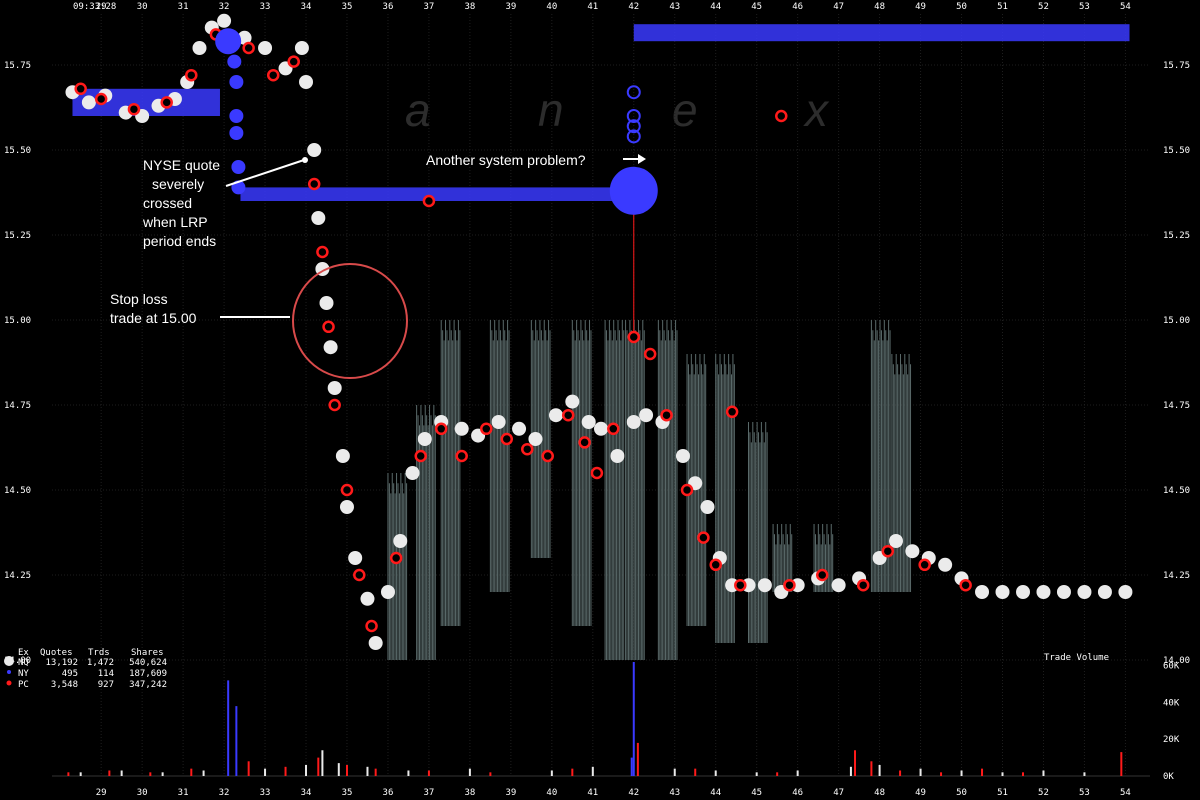 This screenshot has width=1200, height=800. What do you see at coordinates (920, 793) in the screenshot?
I see `x-tick-label: 49` at bounding box center [920, 793].